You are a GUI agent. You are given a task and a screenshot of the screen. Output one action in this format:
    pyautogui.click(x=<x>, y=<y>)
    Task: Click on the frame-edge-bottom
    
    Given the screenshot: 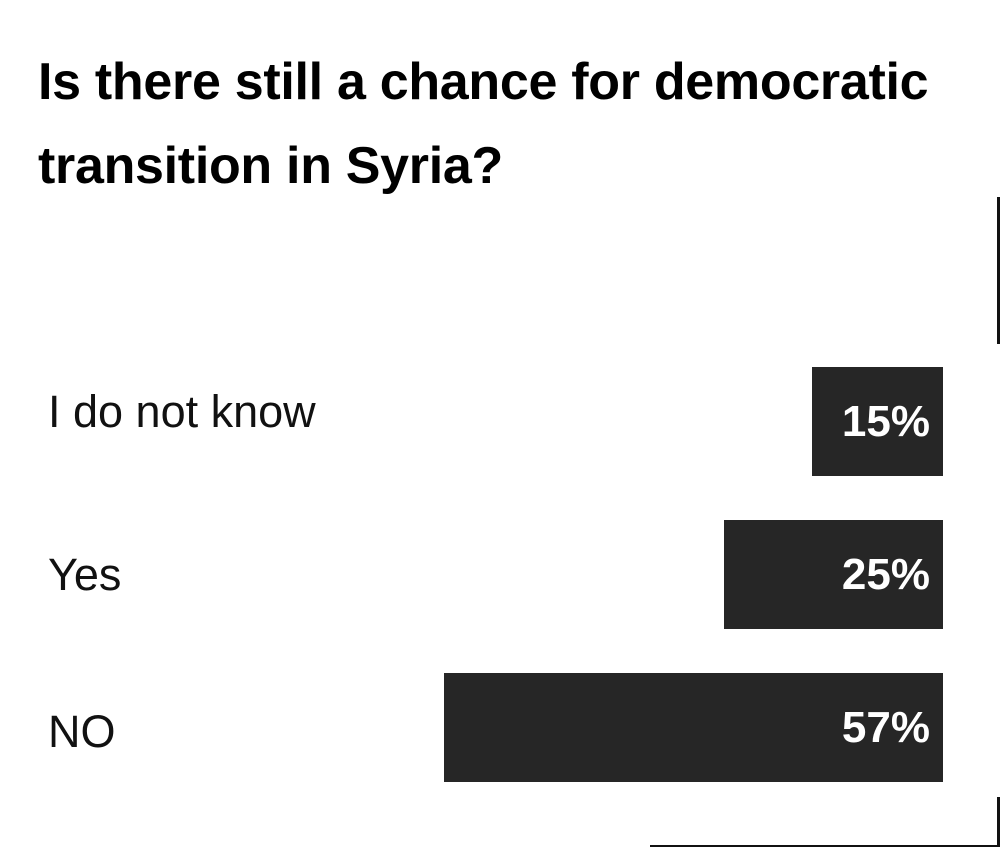 What is the action you would take?
    pyautogui.click(x=825, y=846)
    